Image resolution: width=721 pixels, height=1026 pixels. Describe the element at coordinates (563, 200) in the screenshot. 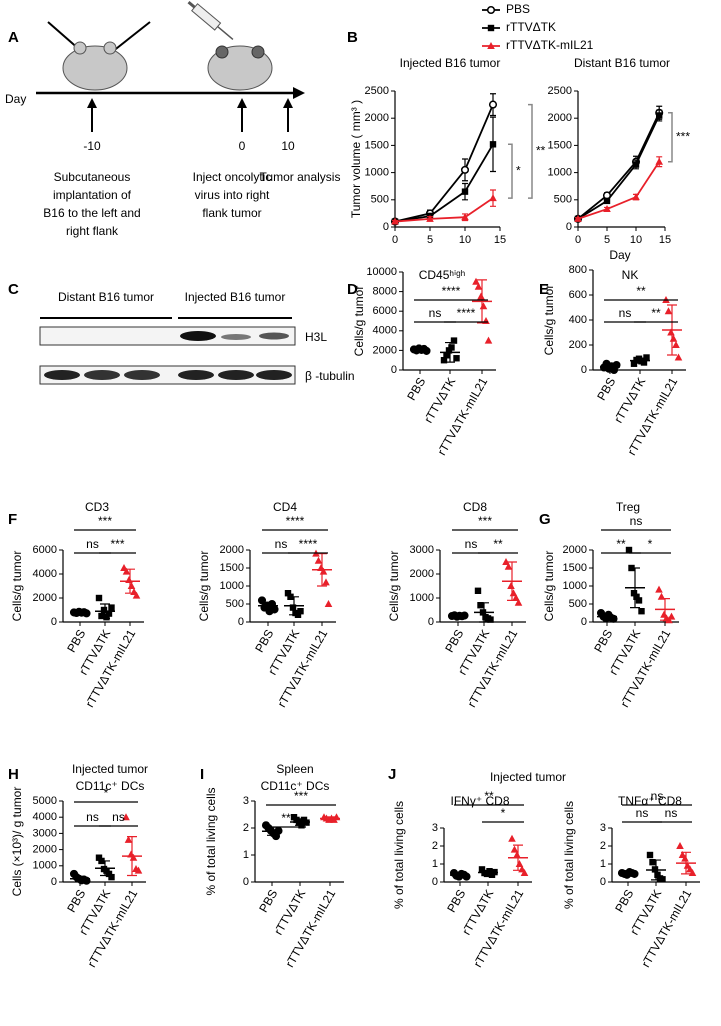

I see `y-tick-label: 500` at that location.